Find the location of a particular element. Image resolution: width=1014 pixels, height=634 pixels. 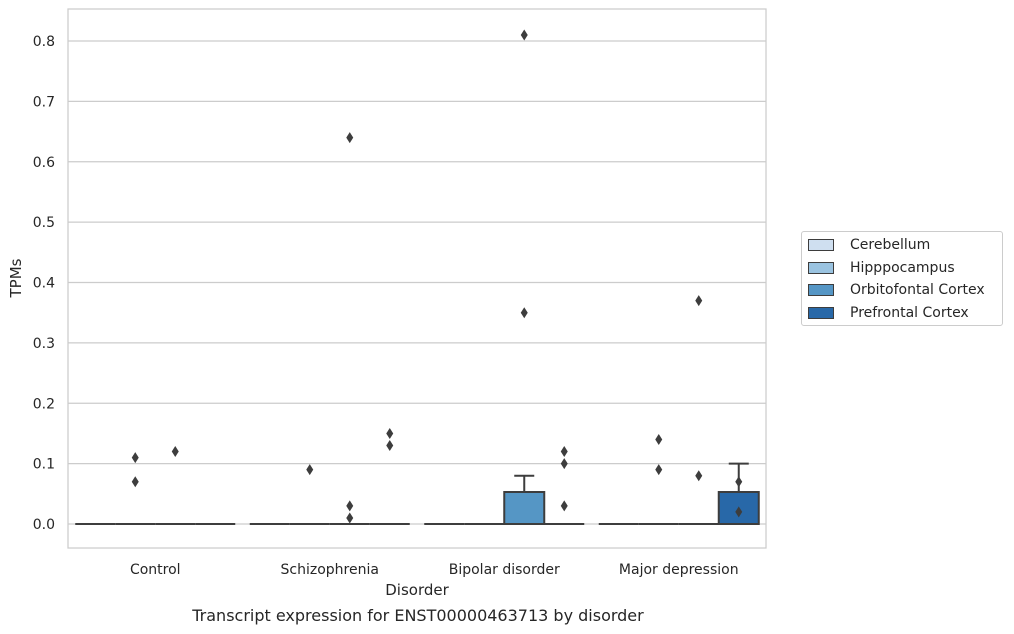

y-tick-label: 0.8 is located at coordinates (44, 42).